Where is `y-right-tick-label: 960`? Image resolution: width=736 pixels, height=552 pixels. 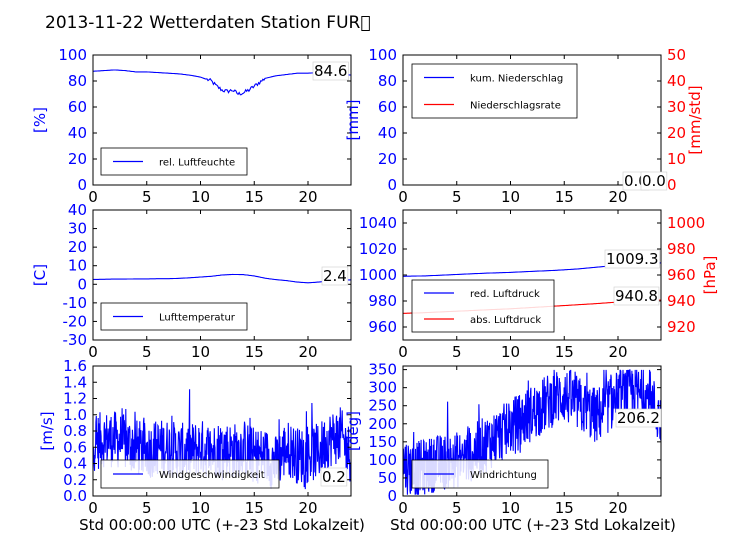 y-right-tick-label: 960 is located at coordinates (681, 275).